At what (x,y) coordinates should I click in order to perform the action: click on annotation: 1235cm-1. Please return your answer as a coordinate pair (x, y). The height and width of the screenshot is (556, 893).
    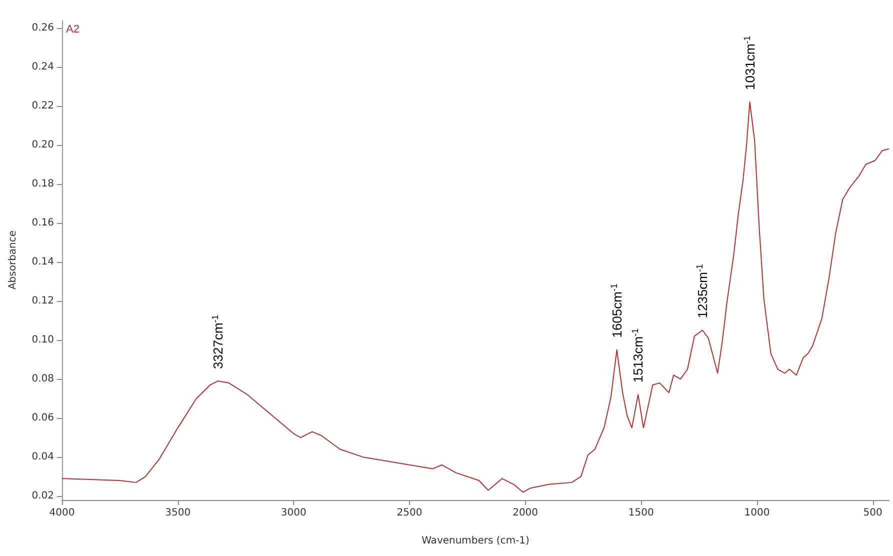
    Looking at the image, I should click on (702, 291).